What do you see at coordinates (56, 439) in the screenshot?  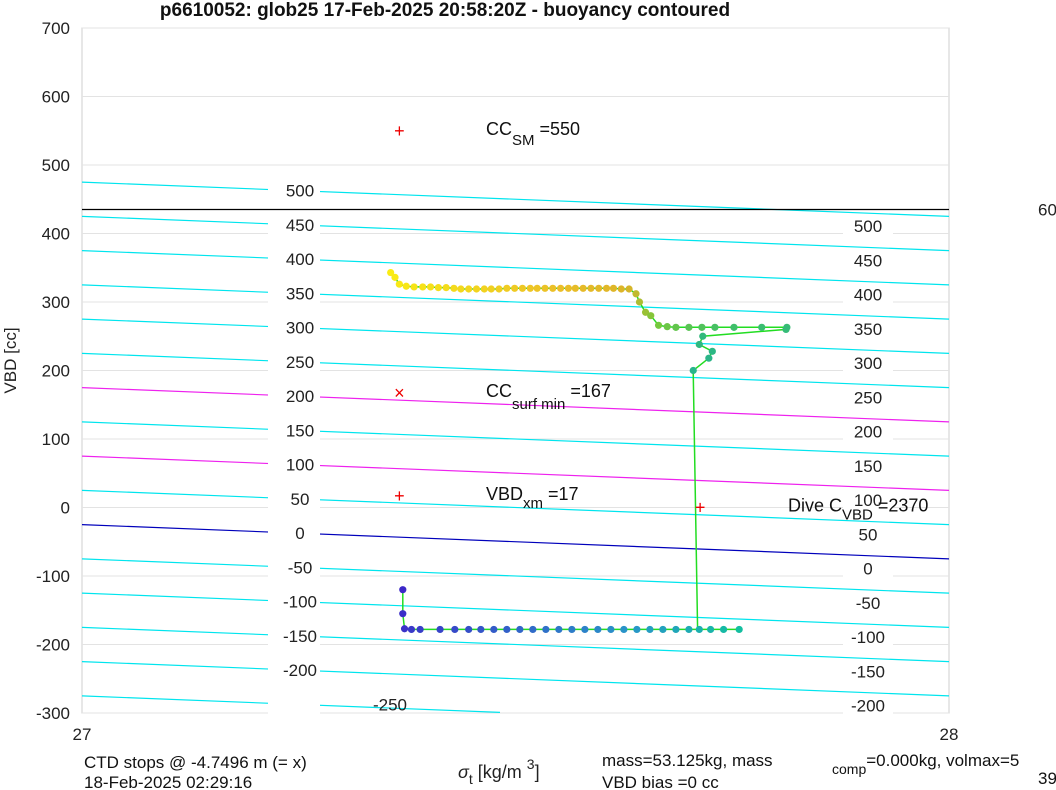 I see `y-tick-label: 100` at bounding box center [56, 439].